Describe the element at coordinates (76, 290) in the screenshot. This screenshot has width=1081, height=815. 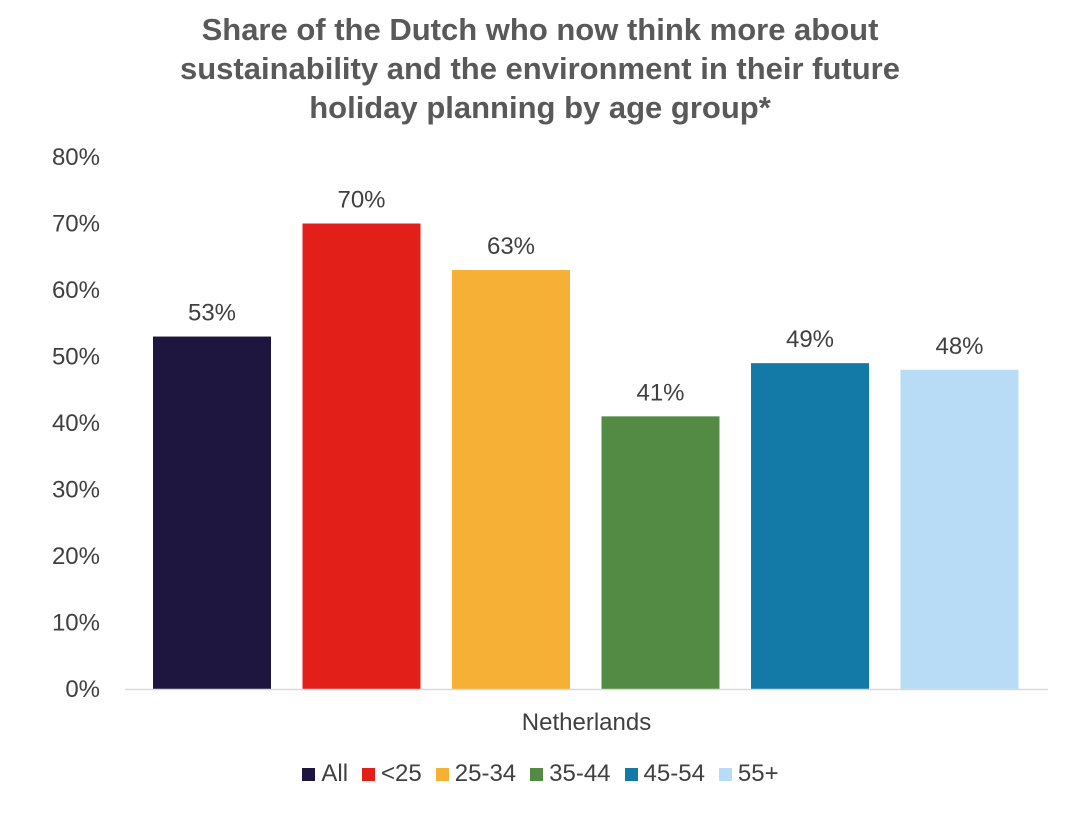
I see `y-tick-label: 60%` at that location.